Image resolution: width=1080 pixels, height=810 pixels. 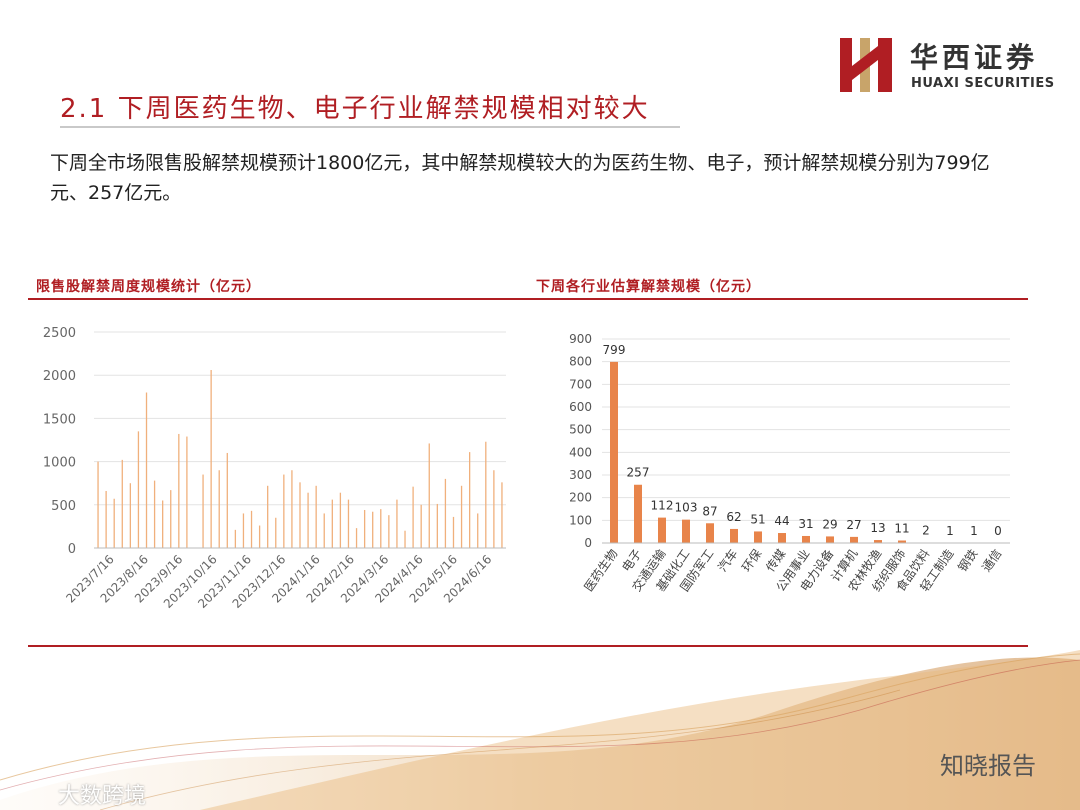 I want to click on data-label: 103, so click(x=686, y=508).